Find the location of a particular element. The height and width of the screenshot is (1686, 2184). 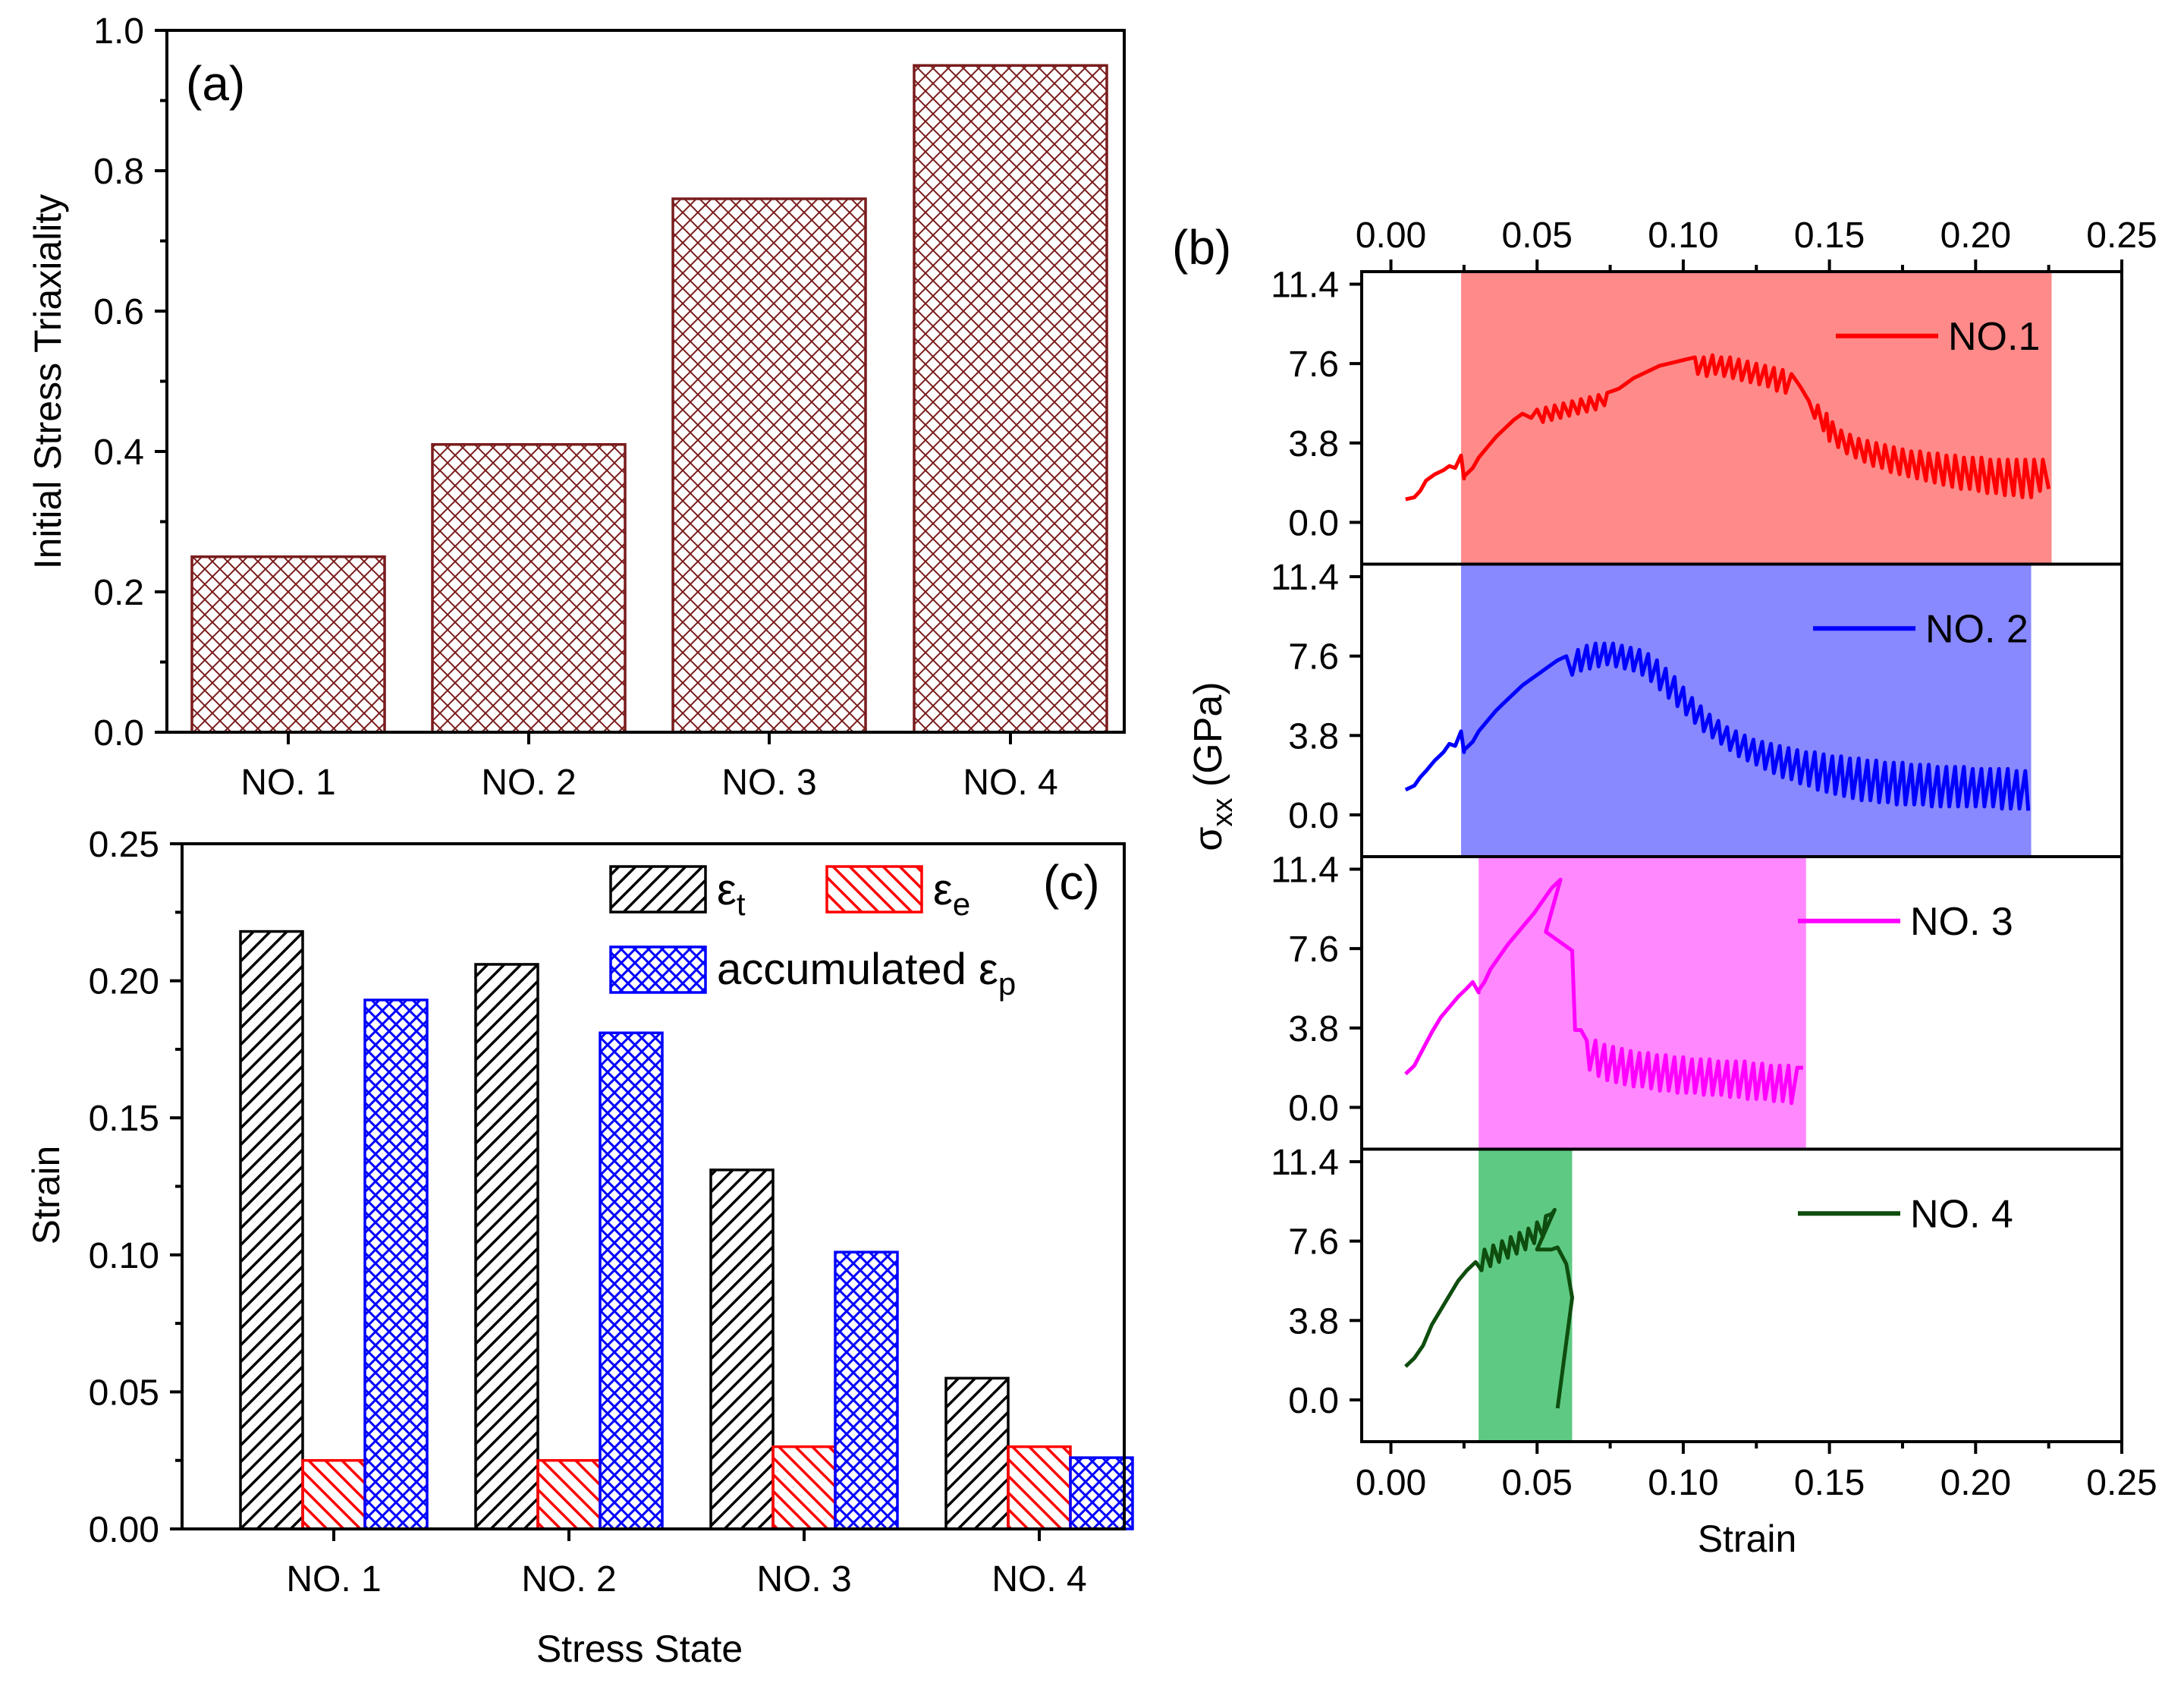

panel-c-bar-series3-cat2 is located at coordinates (632, 1280).